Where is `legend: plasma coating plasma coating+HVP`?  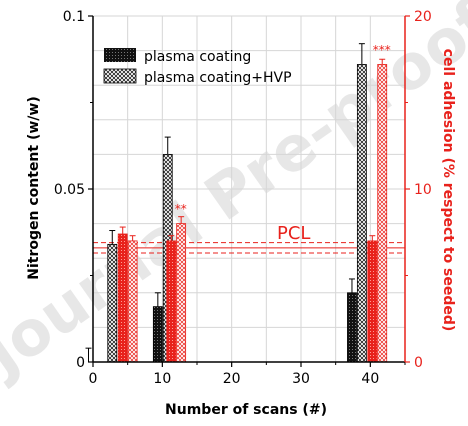
legend: plasma coating plasma coating+HVP is located at coordinates (197, 67).